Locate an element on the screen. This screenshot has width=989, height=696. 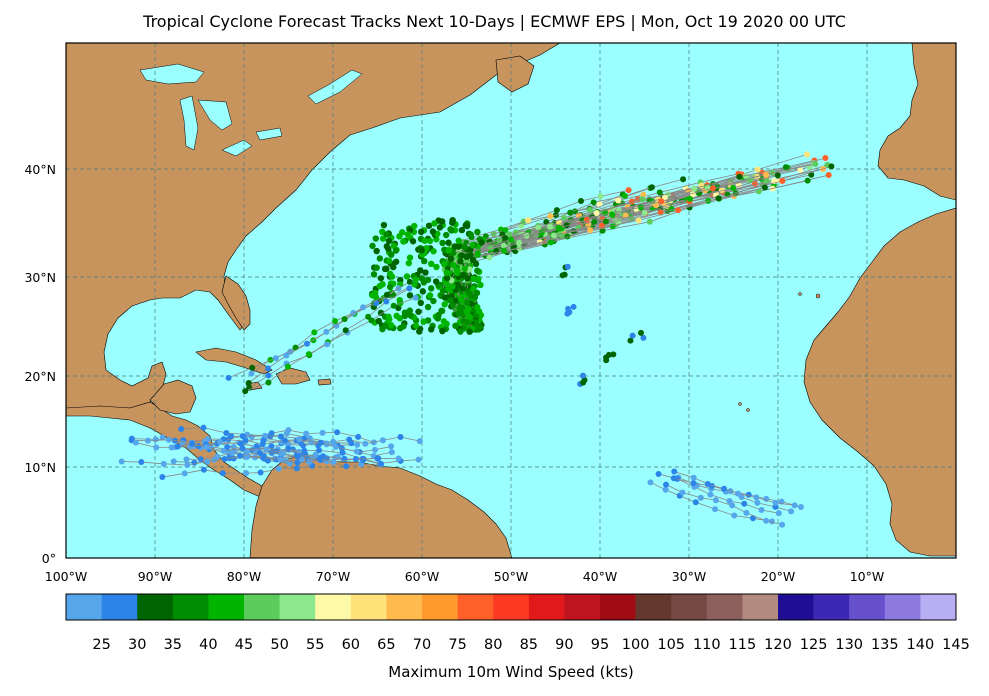
colorbar-label: 130 is located at coordinates (849, 645).